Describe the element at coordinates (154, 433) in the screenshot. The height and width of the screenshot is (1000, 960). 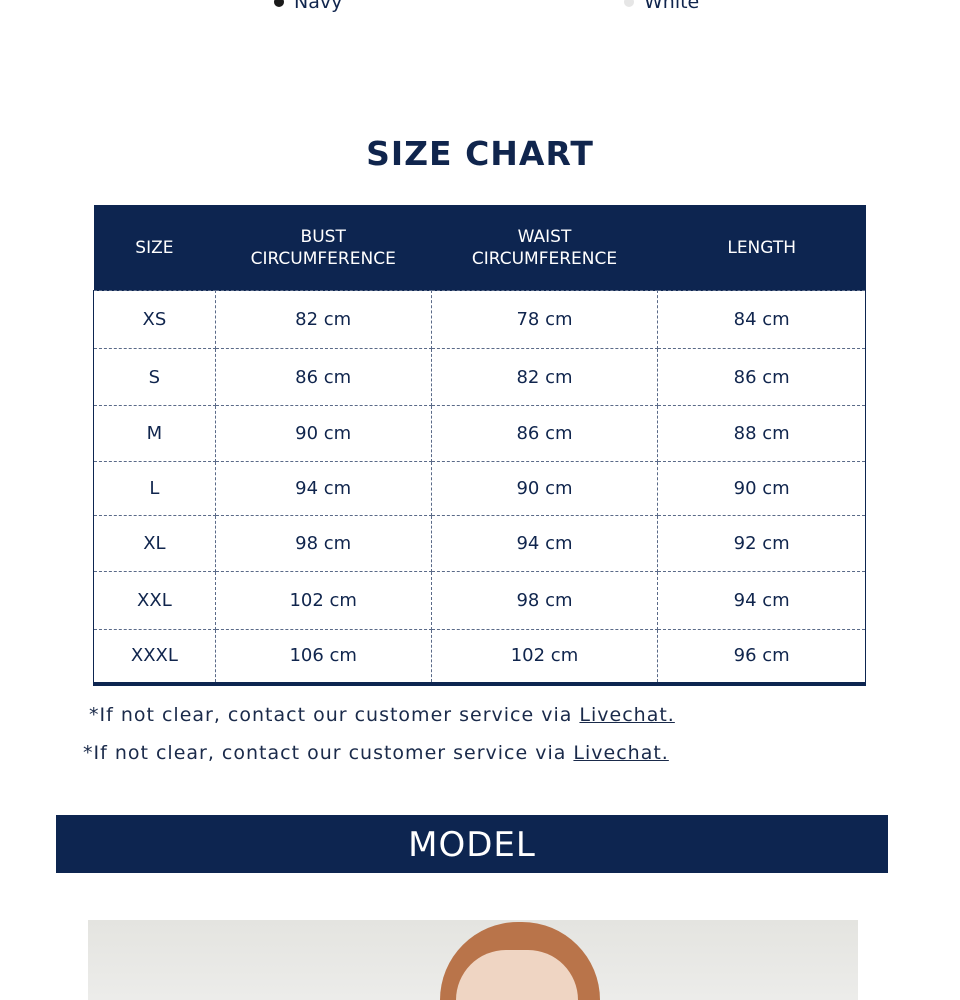
I see `table-cell: M` at that location.